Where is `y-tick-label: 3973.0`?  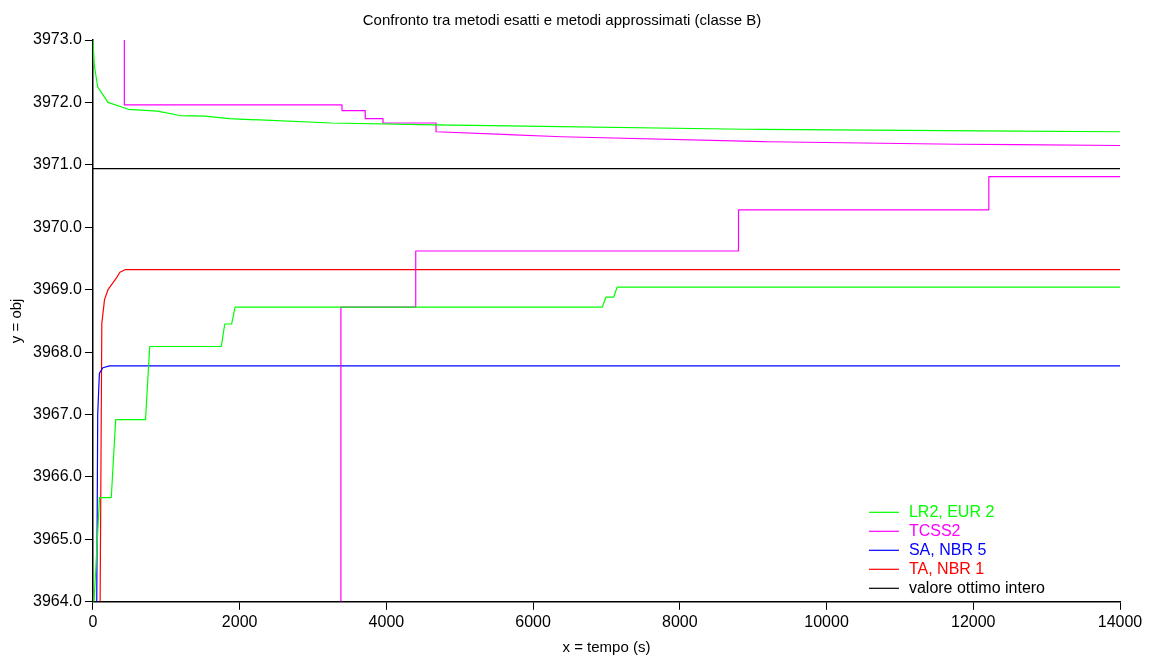
y-tick-label: 3973.0 is located at coordinates (58, 39).